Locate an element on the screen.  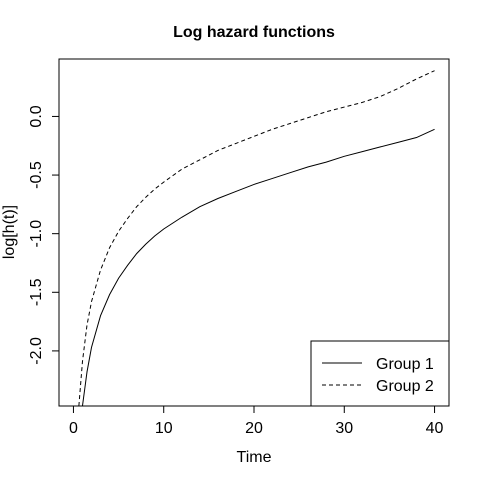
y-axis: 0.0 -0.5 -1.0 -1.5 -2.0 is located at coordinates (44, 235).